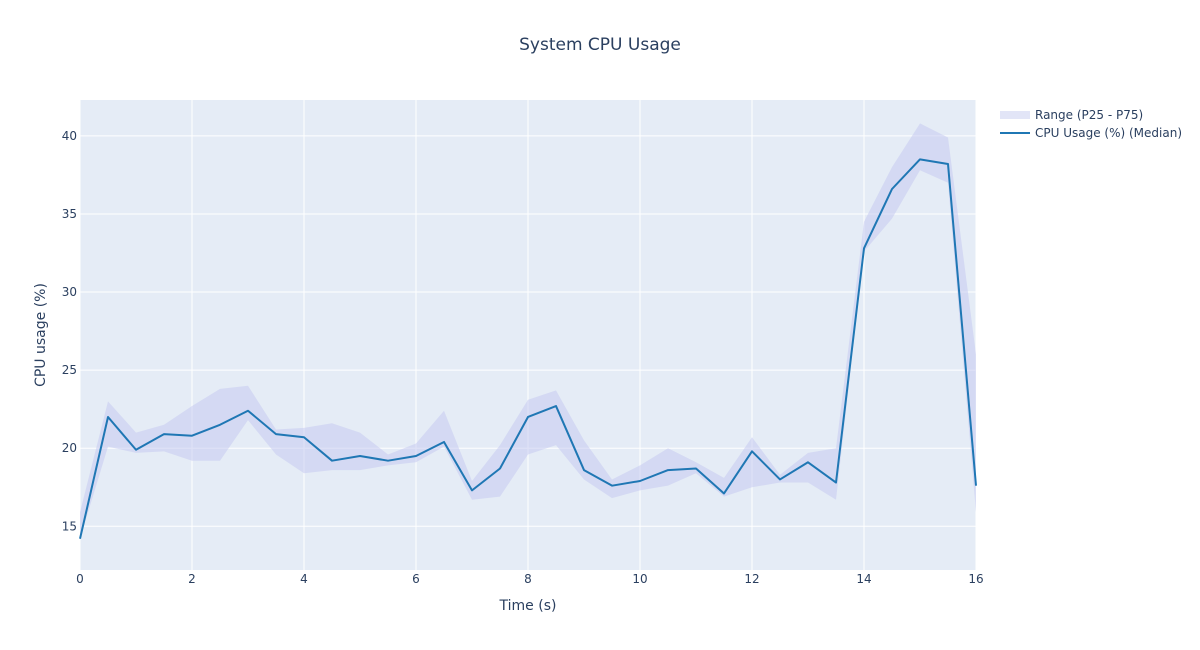  What do you see at coordinates (69, 526) in the screenshot?
I see `y-tick-label: 15` at bounding box center [69, 526].